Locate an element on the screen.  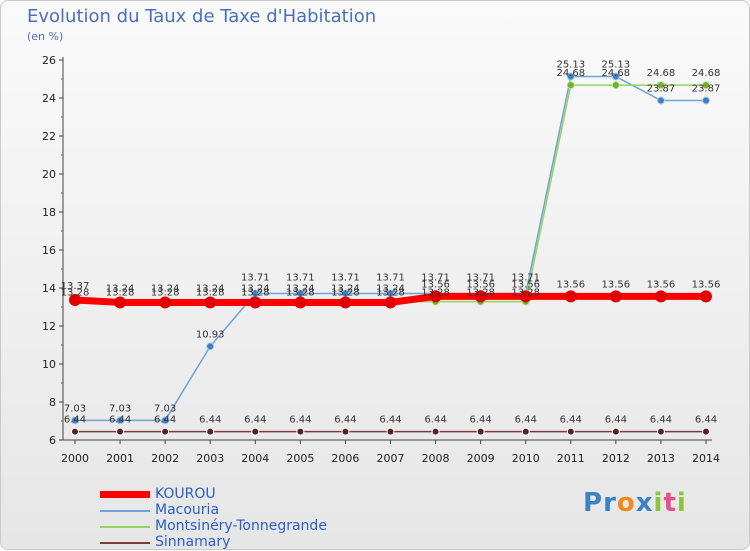
x-tick-label: 2006 is located at coordinates (345, 458).